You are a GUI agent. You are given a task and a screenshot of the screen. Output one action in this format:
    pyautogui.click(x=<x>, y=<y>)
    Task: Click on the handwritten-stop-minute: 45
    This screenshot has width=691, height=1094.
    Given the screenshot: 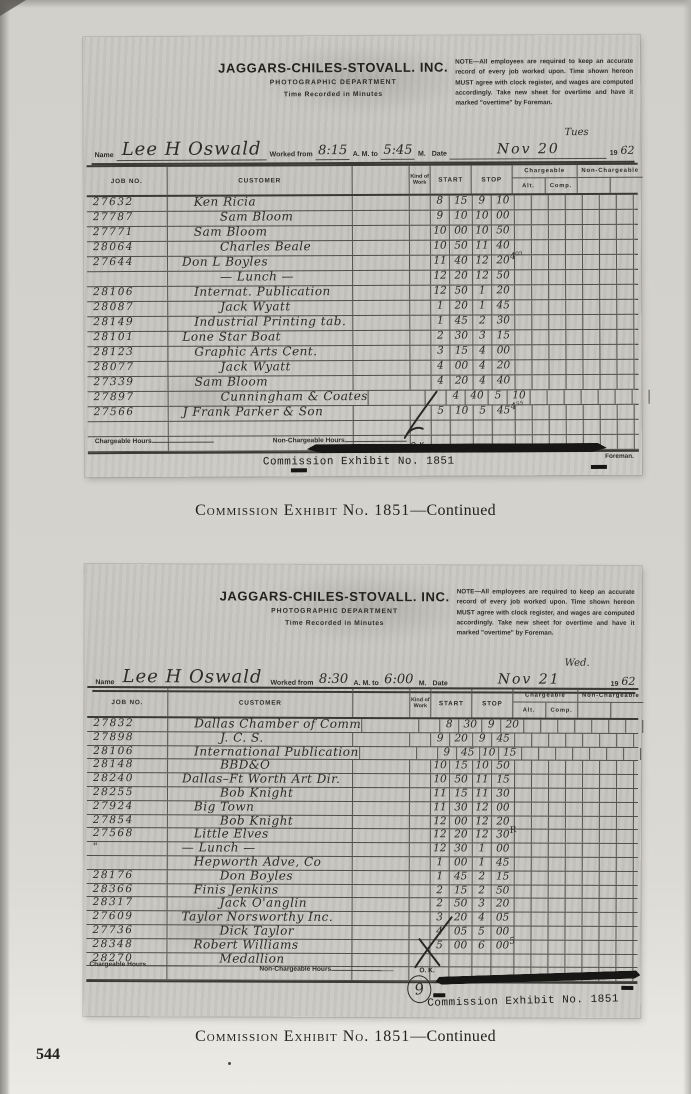 What is the action you would take?
    pyautogui.click(x=503, y=862)
    